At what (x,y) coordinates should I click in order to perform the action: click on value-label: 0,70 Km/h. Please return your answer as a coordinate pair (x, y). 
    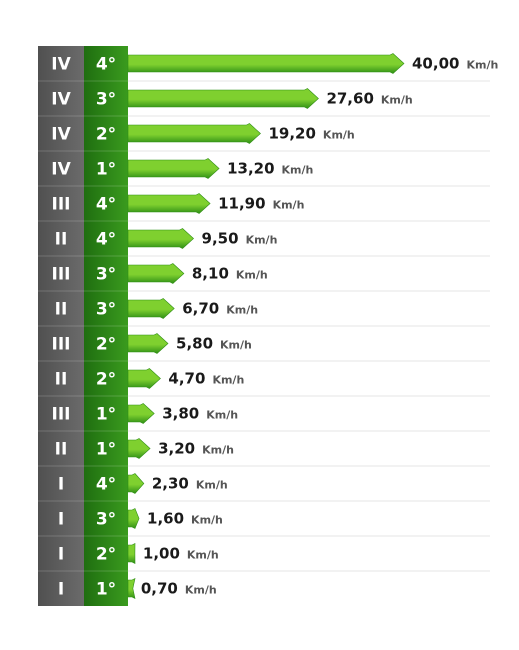
    Looking at the image, I should click on (179, 589).